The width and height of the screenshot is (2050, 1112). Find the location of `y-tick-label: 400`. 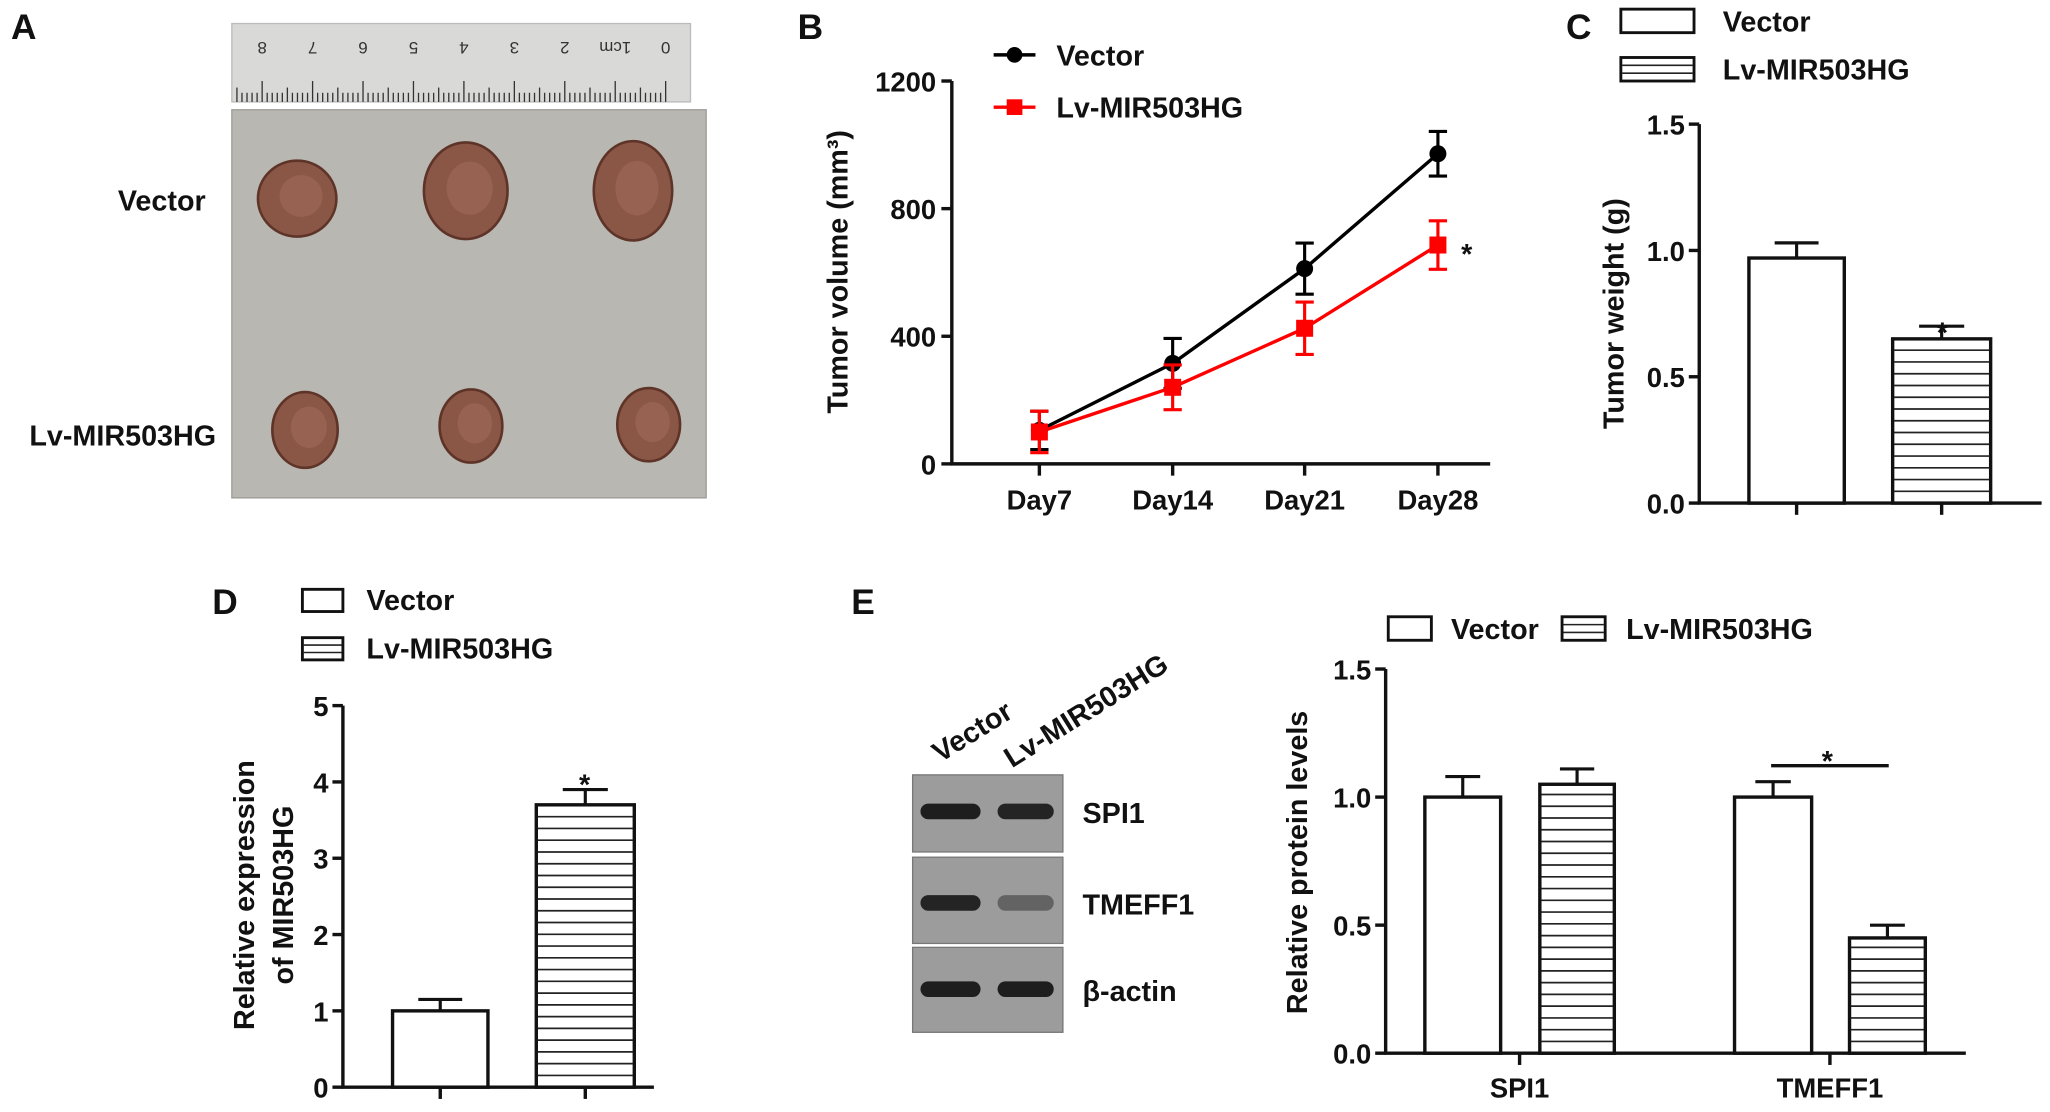

y-tick-label: 400 is located at coordinates (913, 337).